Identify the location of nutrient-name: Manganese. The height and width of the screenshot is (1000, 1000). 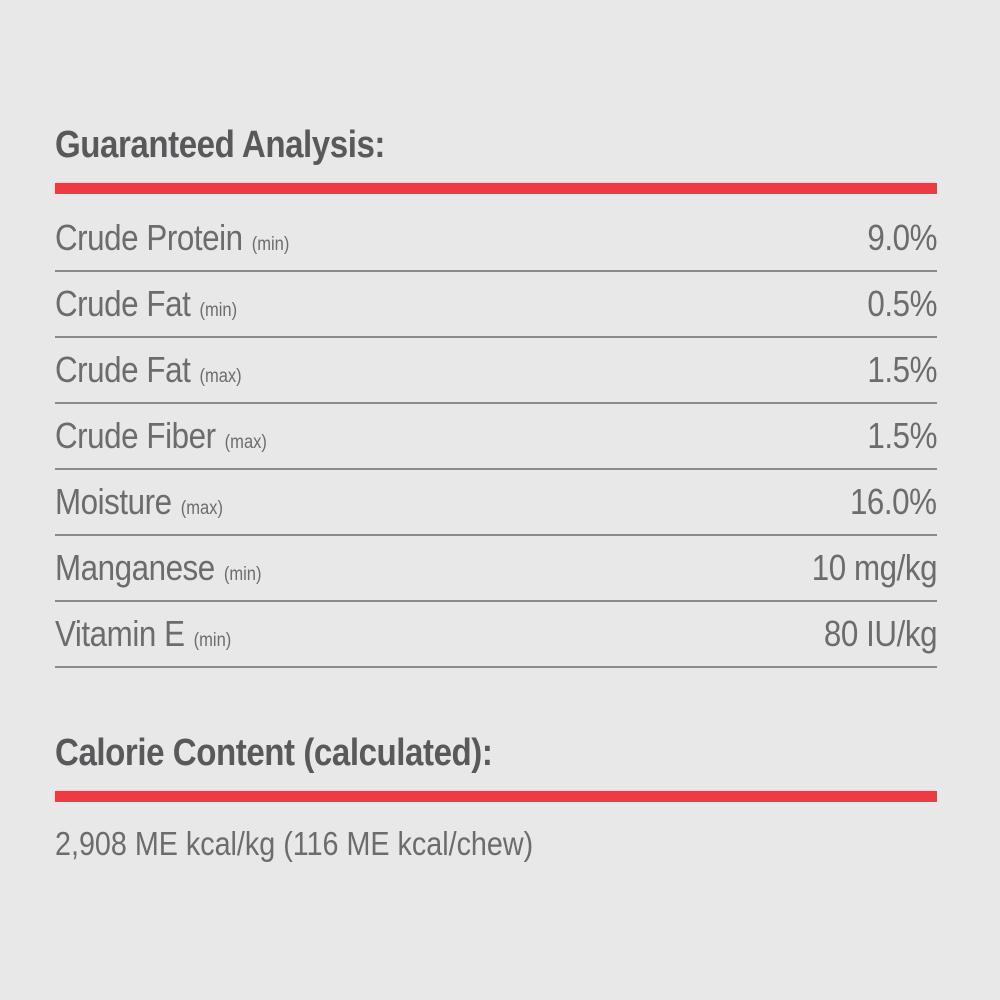
(135, 567).